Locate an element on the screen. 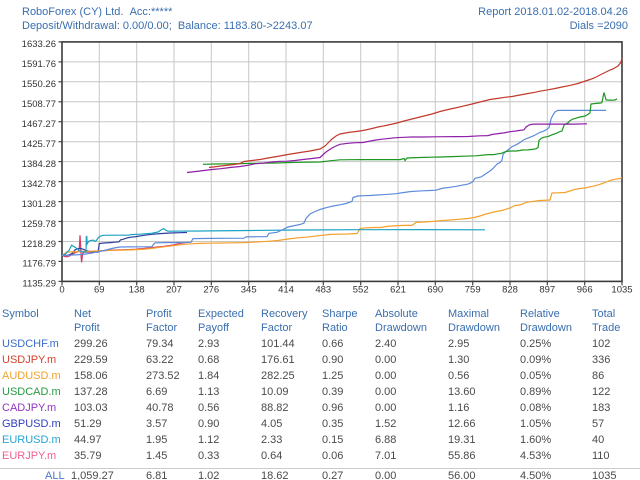 The image size is (640, 480). svg-text: 1035 is located at coordinates (621, 289).